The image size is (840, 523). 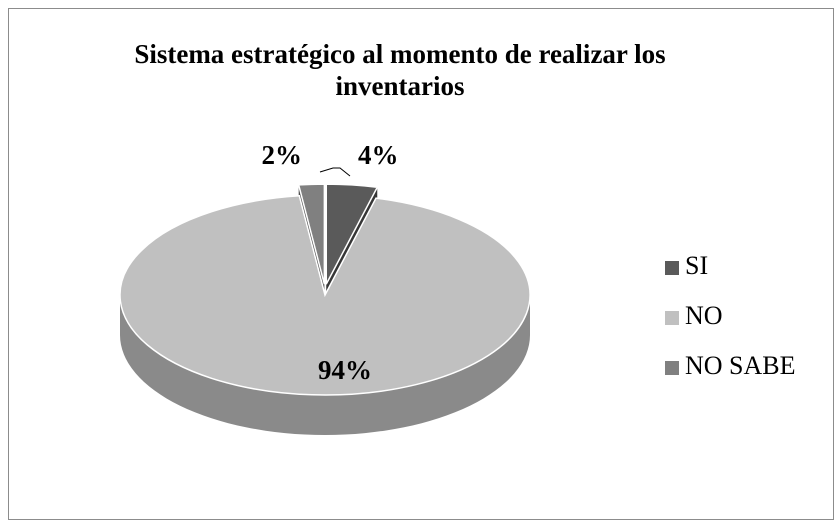 What do you see at coordinates (345, 370) in the screenshot?
I see `data-label: 94%` at bounding box center [345, 370].